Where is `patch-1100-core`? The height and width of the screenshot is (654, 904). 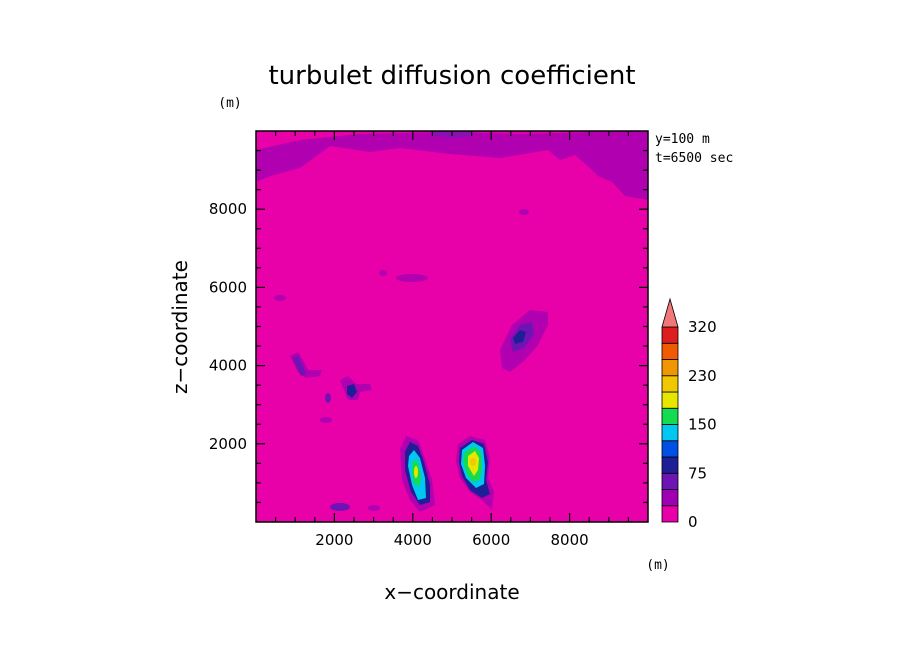
patch-1100-core is located at coordinates (299, 366).